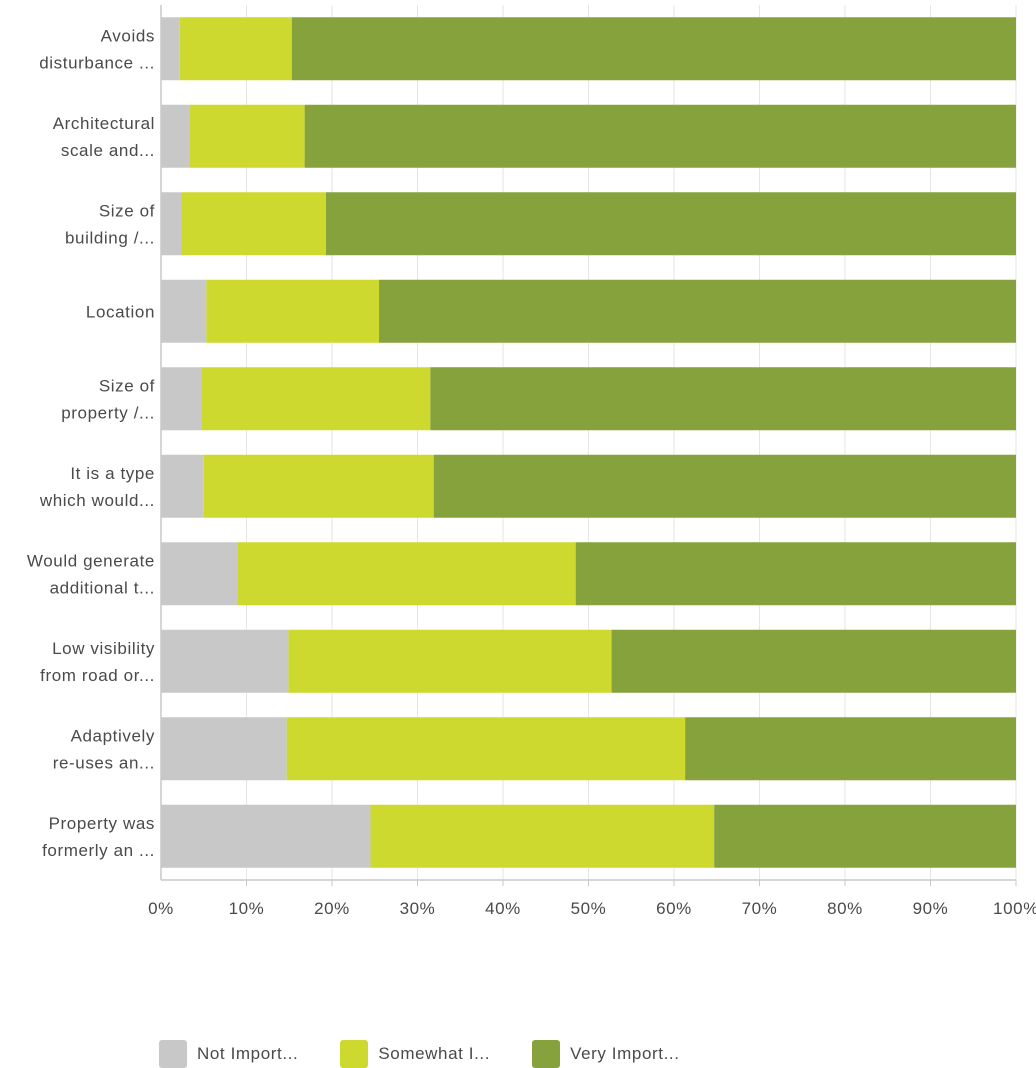 The image size is (1036, 1068). Describe the element at coordinates (589, 908) in the screenshot. I see `x-tick-label: 50%` at that location.